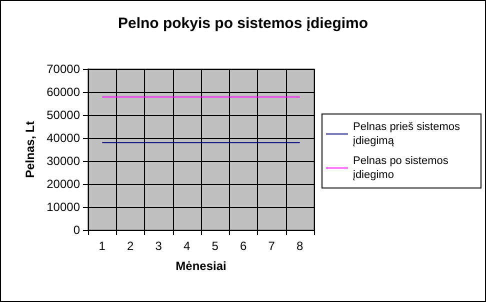  Describe the element at coordinates (76, 230) in the screenshot. I see `y-tick-label: 0` at that location.